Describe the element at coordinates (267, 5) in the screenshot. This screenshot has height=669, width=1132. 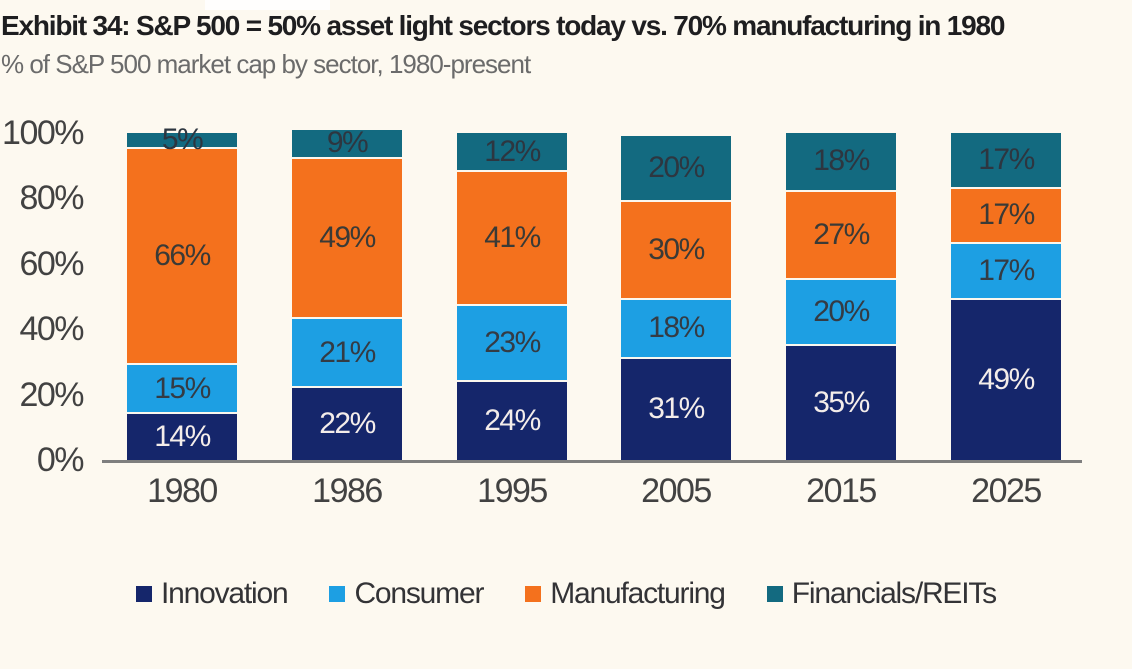
I see `background-patch` at that location.